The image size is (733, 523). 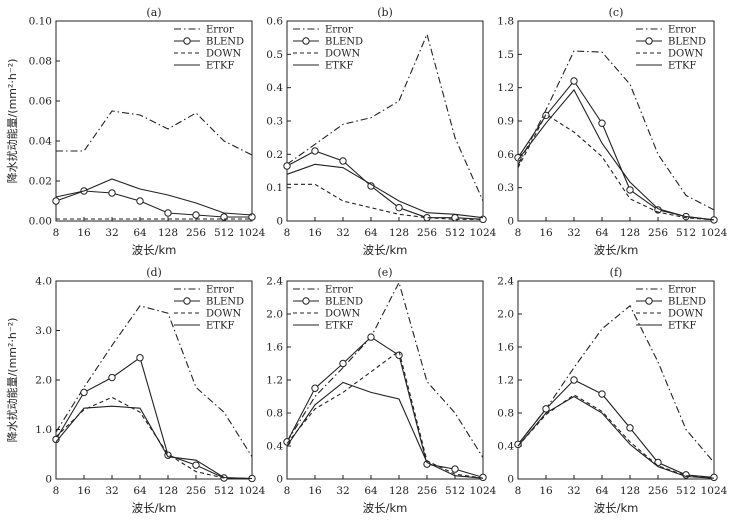 I want to click on panel-label: (b), so click(x=385, y=12).